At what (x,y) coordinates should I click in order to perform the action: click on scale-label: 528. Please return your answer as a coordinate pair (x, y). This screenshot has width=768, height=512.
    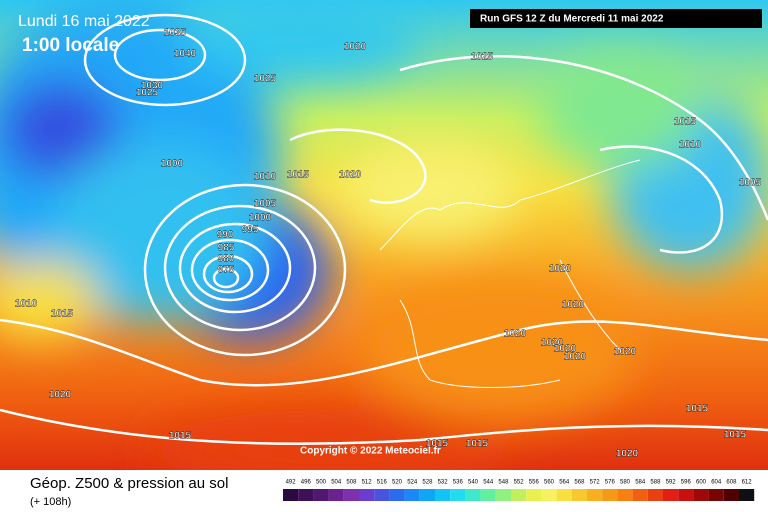
    Looking at the image, I should click on (427, 483).